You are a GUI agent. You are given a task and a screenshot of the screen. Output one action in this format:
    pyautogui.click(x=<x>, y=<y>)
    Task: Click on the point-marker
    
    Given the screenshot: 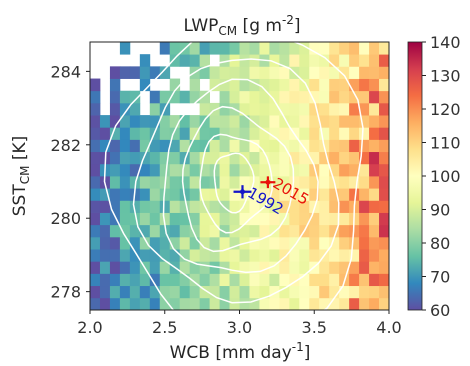 What is the action you would take?
    pyautogui.click(x=242, y=192)
    